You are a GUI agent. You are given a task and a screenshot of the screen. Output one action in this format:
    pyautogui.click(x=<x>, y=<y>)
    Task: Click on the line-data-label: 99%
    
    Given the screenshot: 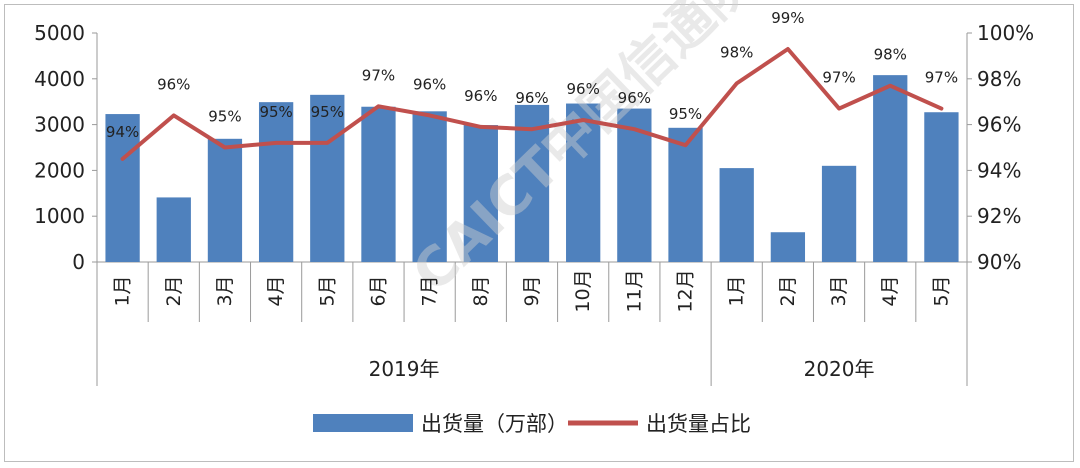 What is the action you would take?
    pyautogui.click(x=787, y=18)
    